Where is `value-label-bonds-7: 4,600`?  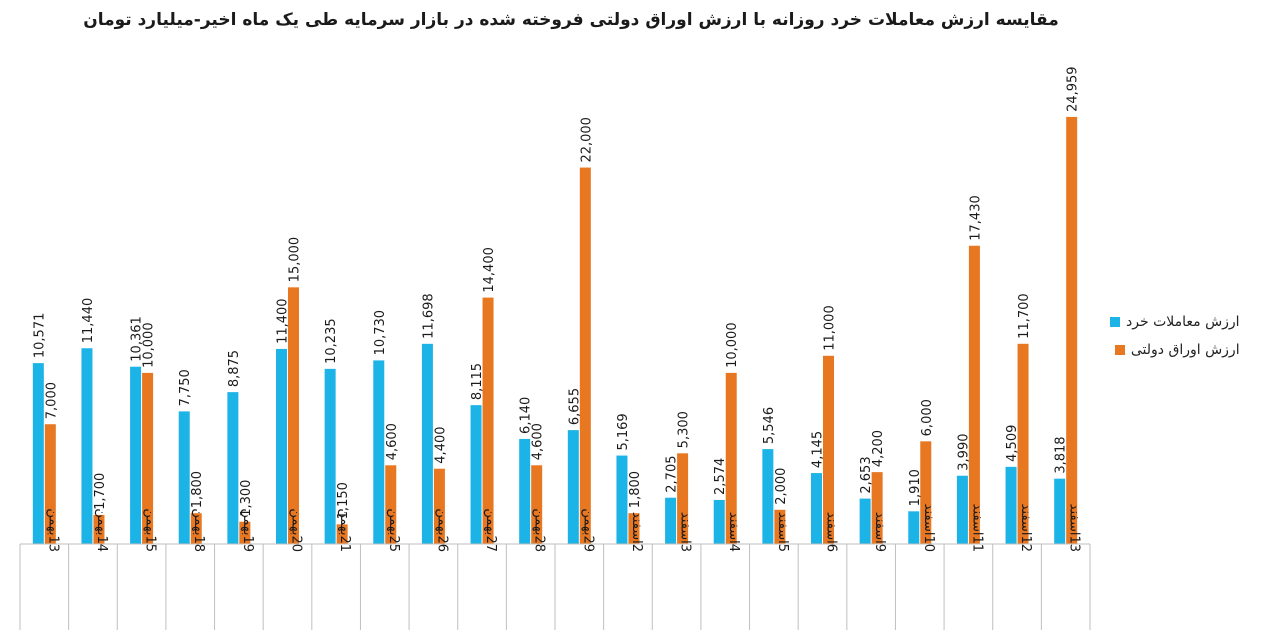
value-label-bonds-7: 4,600 is located at coordinates (392, 441).